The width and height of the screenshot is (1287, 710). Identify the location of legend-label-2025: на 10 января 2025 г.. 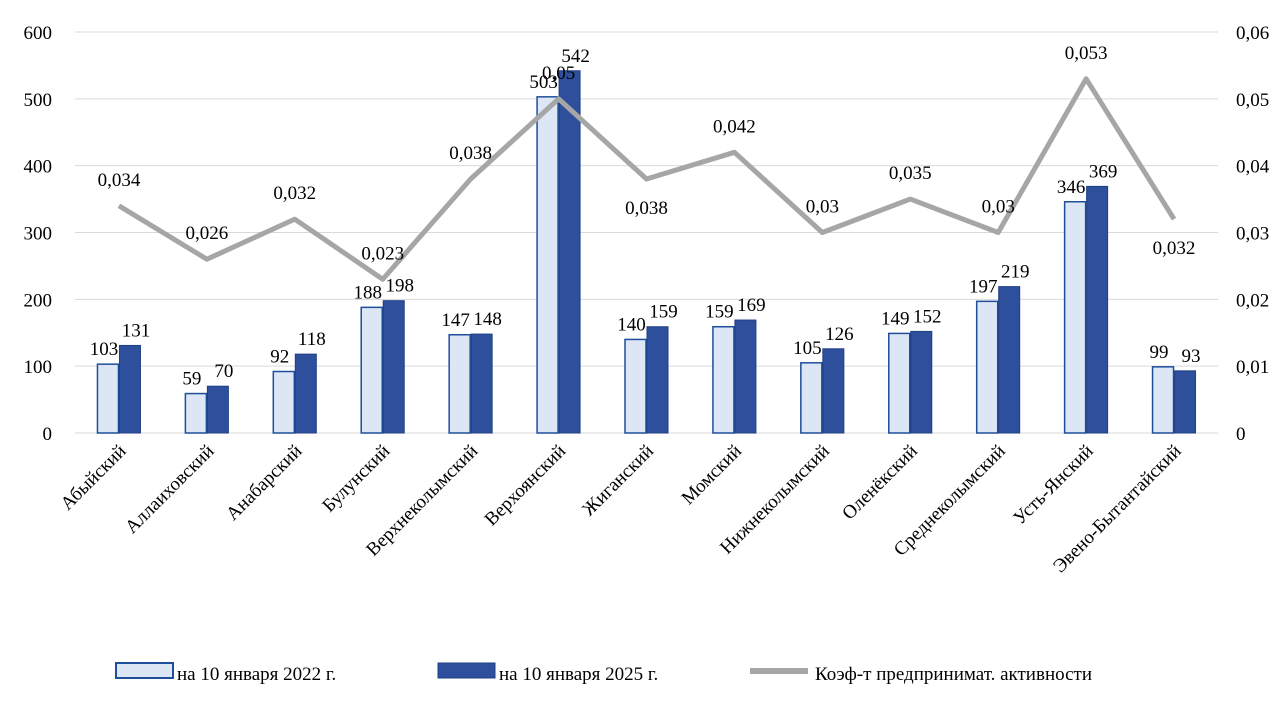
(578, 674).